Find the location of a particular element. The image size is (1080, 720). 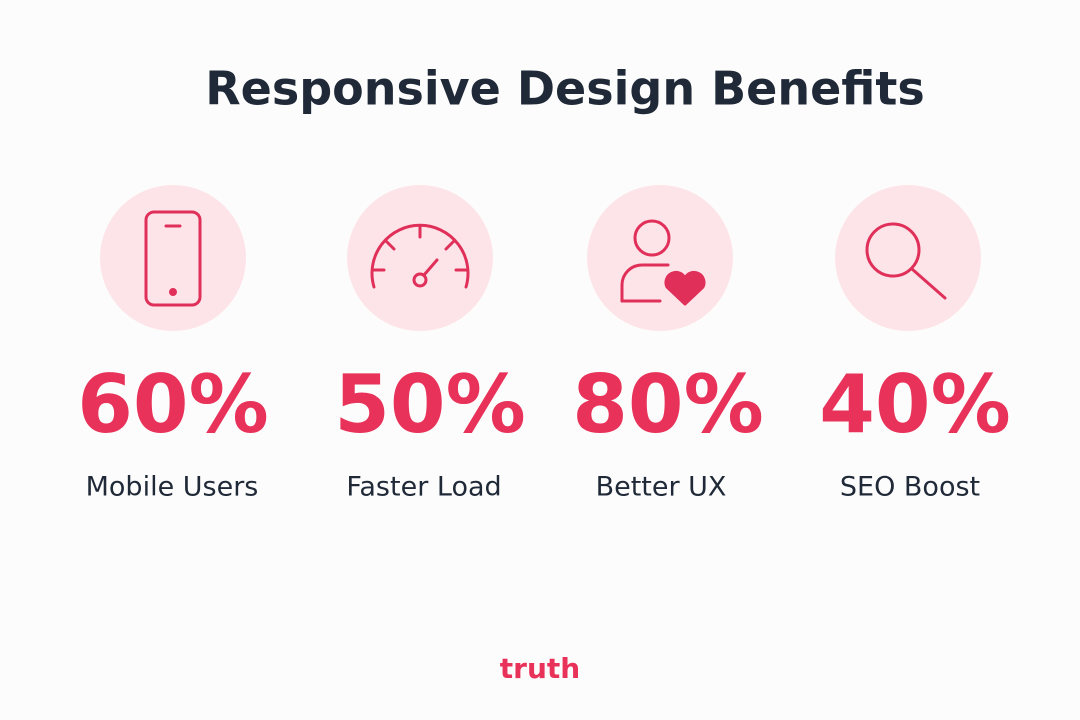

stat-value: 50% is located at coordinates (429, 404).